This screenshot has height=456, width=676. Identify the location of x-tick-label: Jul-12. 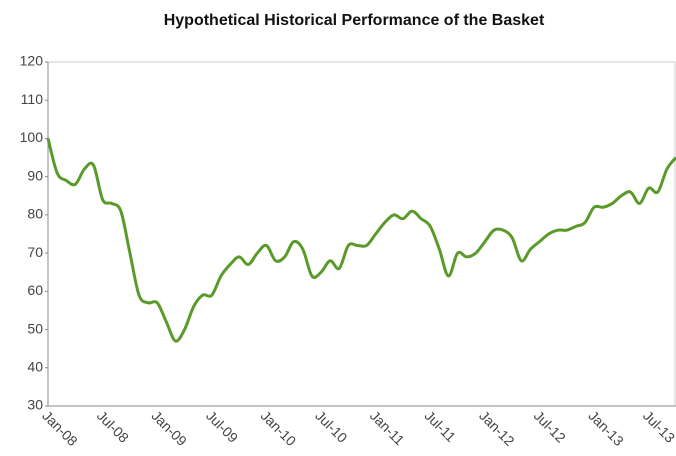
(550, 426).